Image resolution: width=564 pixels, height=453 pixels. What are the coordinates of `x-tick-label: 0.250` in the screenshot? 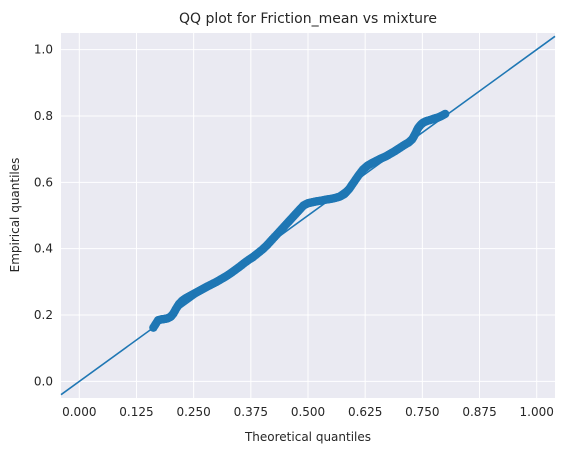 It's located at (193, 412).